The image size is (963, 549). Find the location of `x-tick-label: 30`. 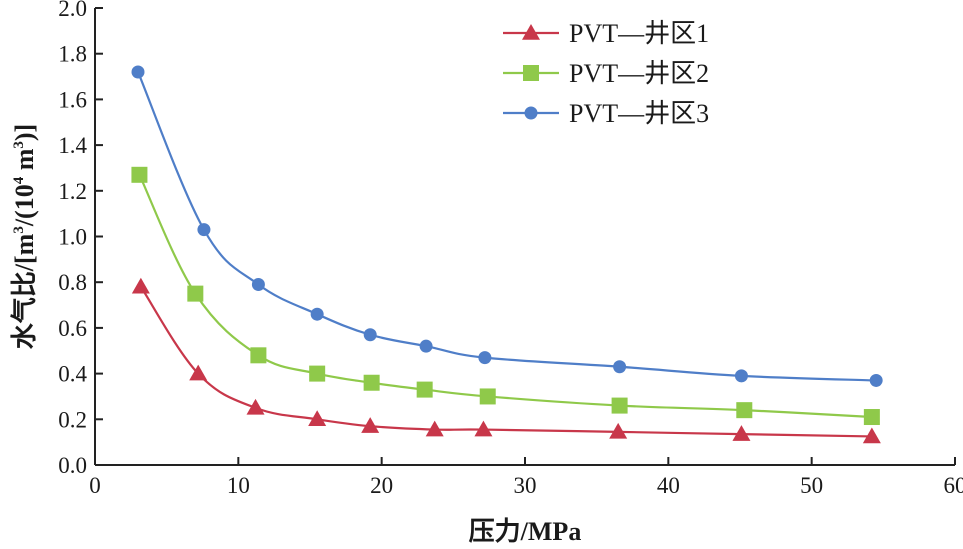

x-tick-label: 30 is located at coordinates (525, 485).